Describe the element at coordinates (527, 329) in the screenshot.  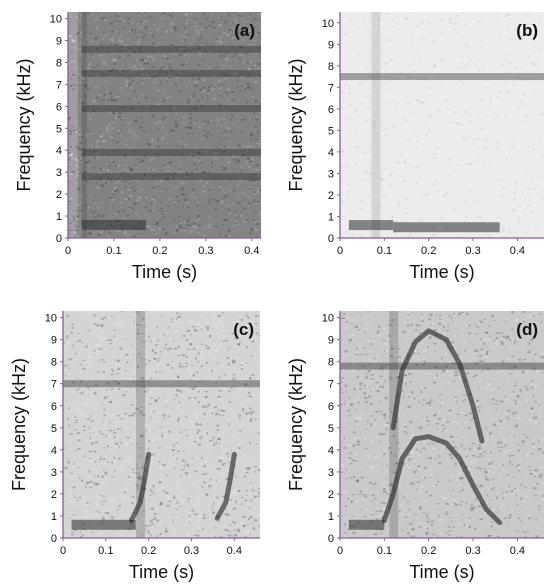
I see `panel-label: (d)` at that location.